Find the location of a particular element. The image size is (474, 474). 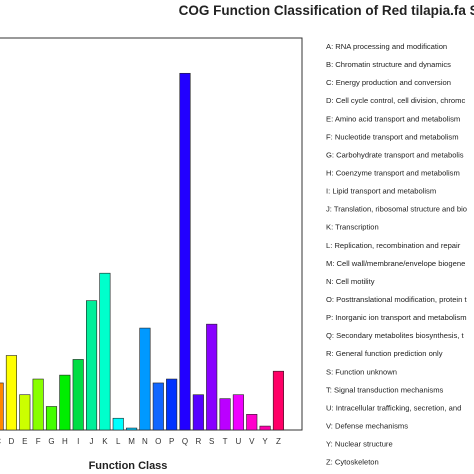

bar-T is located at coordinates (225, 414).